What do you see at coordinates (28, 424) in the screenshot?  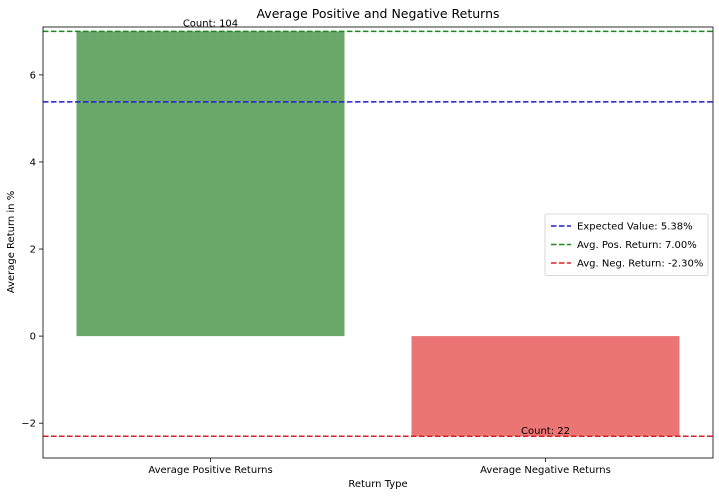 I see `y-tick-label-0: −2` at bounding box center [28, 424].